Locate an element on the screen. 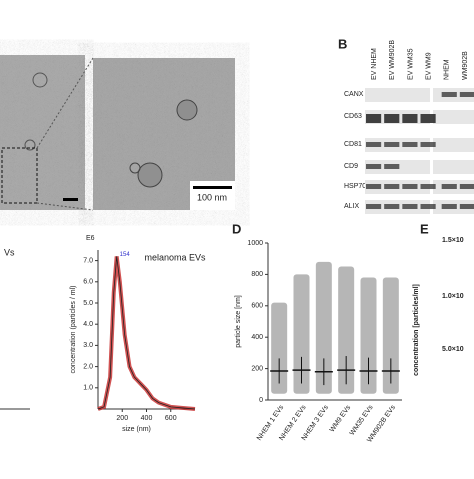 The image size is (474, 479). y-tick-label: 800 is located at coordinates (257, 274).